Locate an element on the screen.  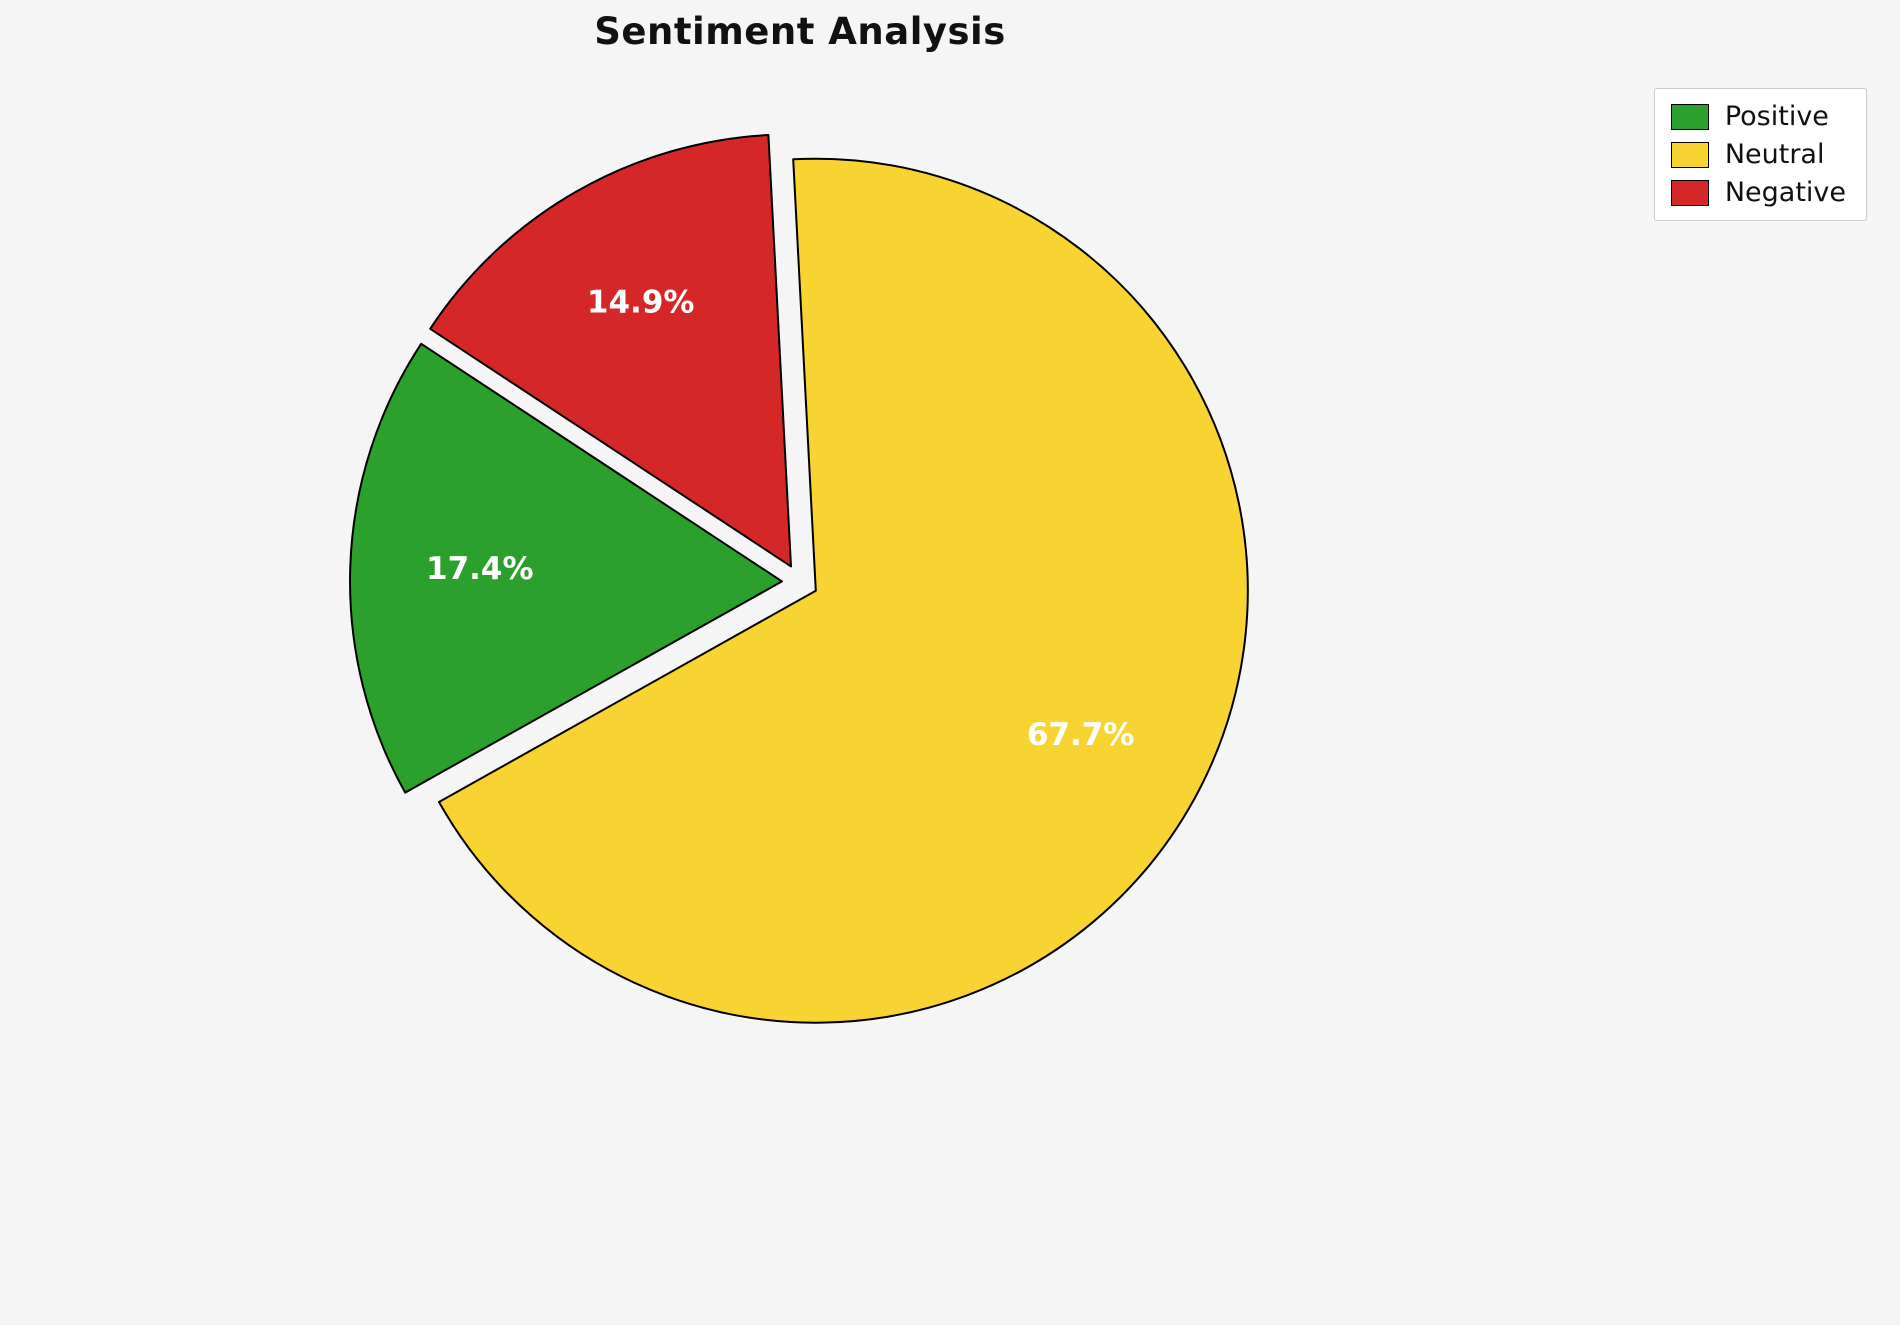
pie-slice-positive is located at coordinates (566, 568).